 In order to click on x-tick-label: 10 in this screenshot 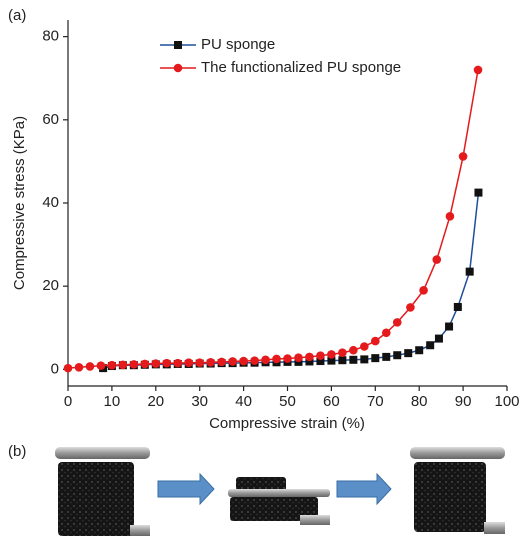, I will do `click(112, 401)`.